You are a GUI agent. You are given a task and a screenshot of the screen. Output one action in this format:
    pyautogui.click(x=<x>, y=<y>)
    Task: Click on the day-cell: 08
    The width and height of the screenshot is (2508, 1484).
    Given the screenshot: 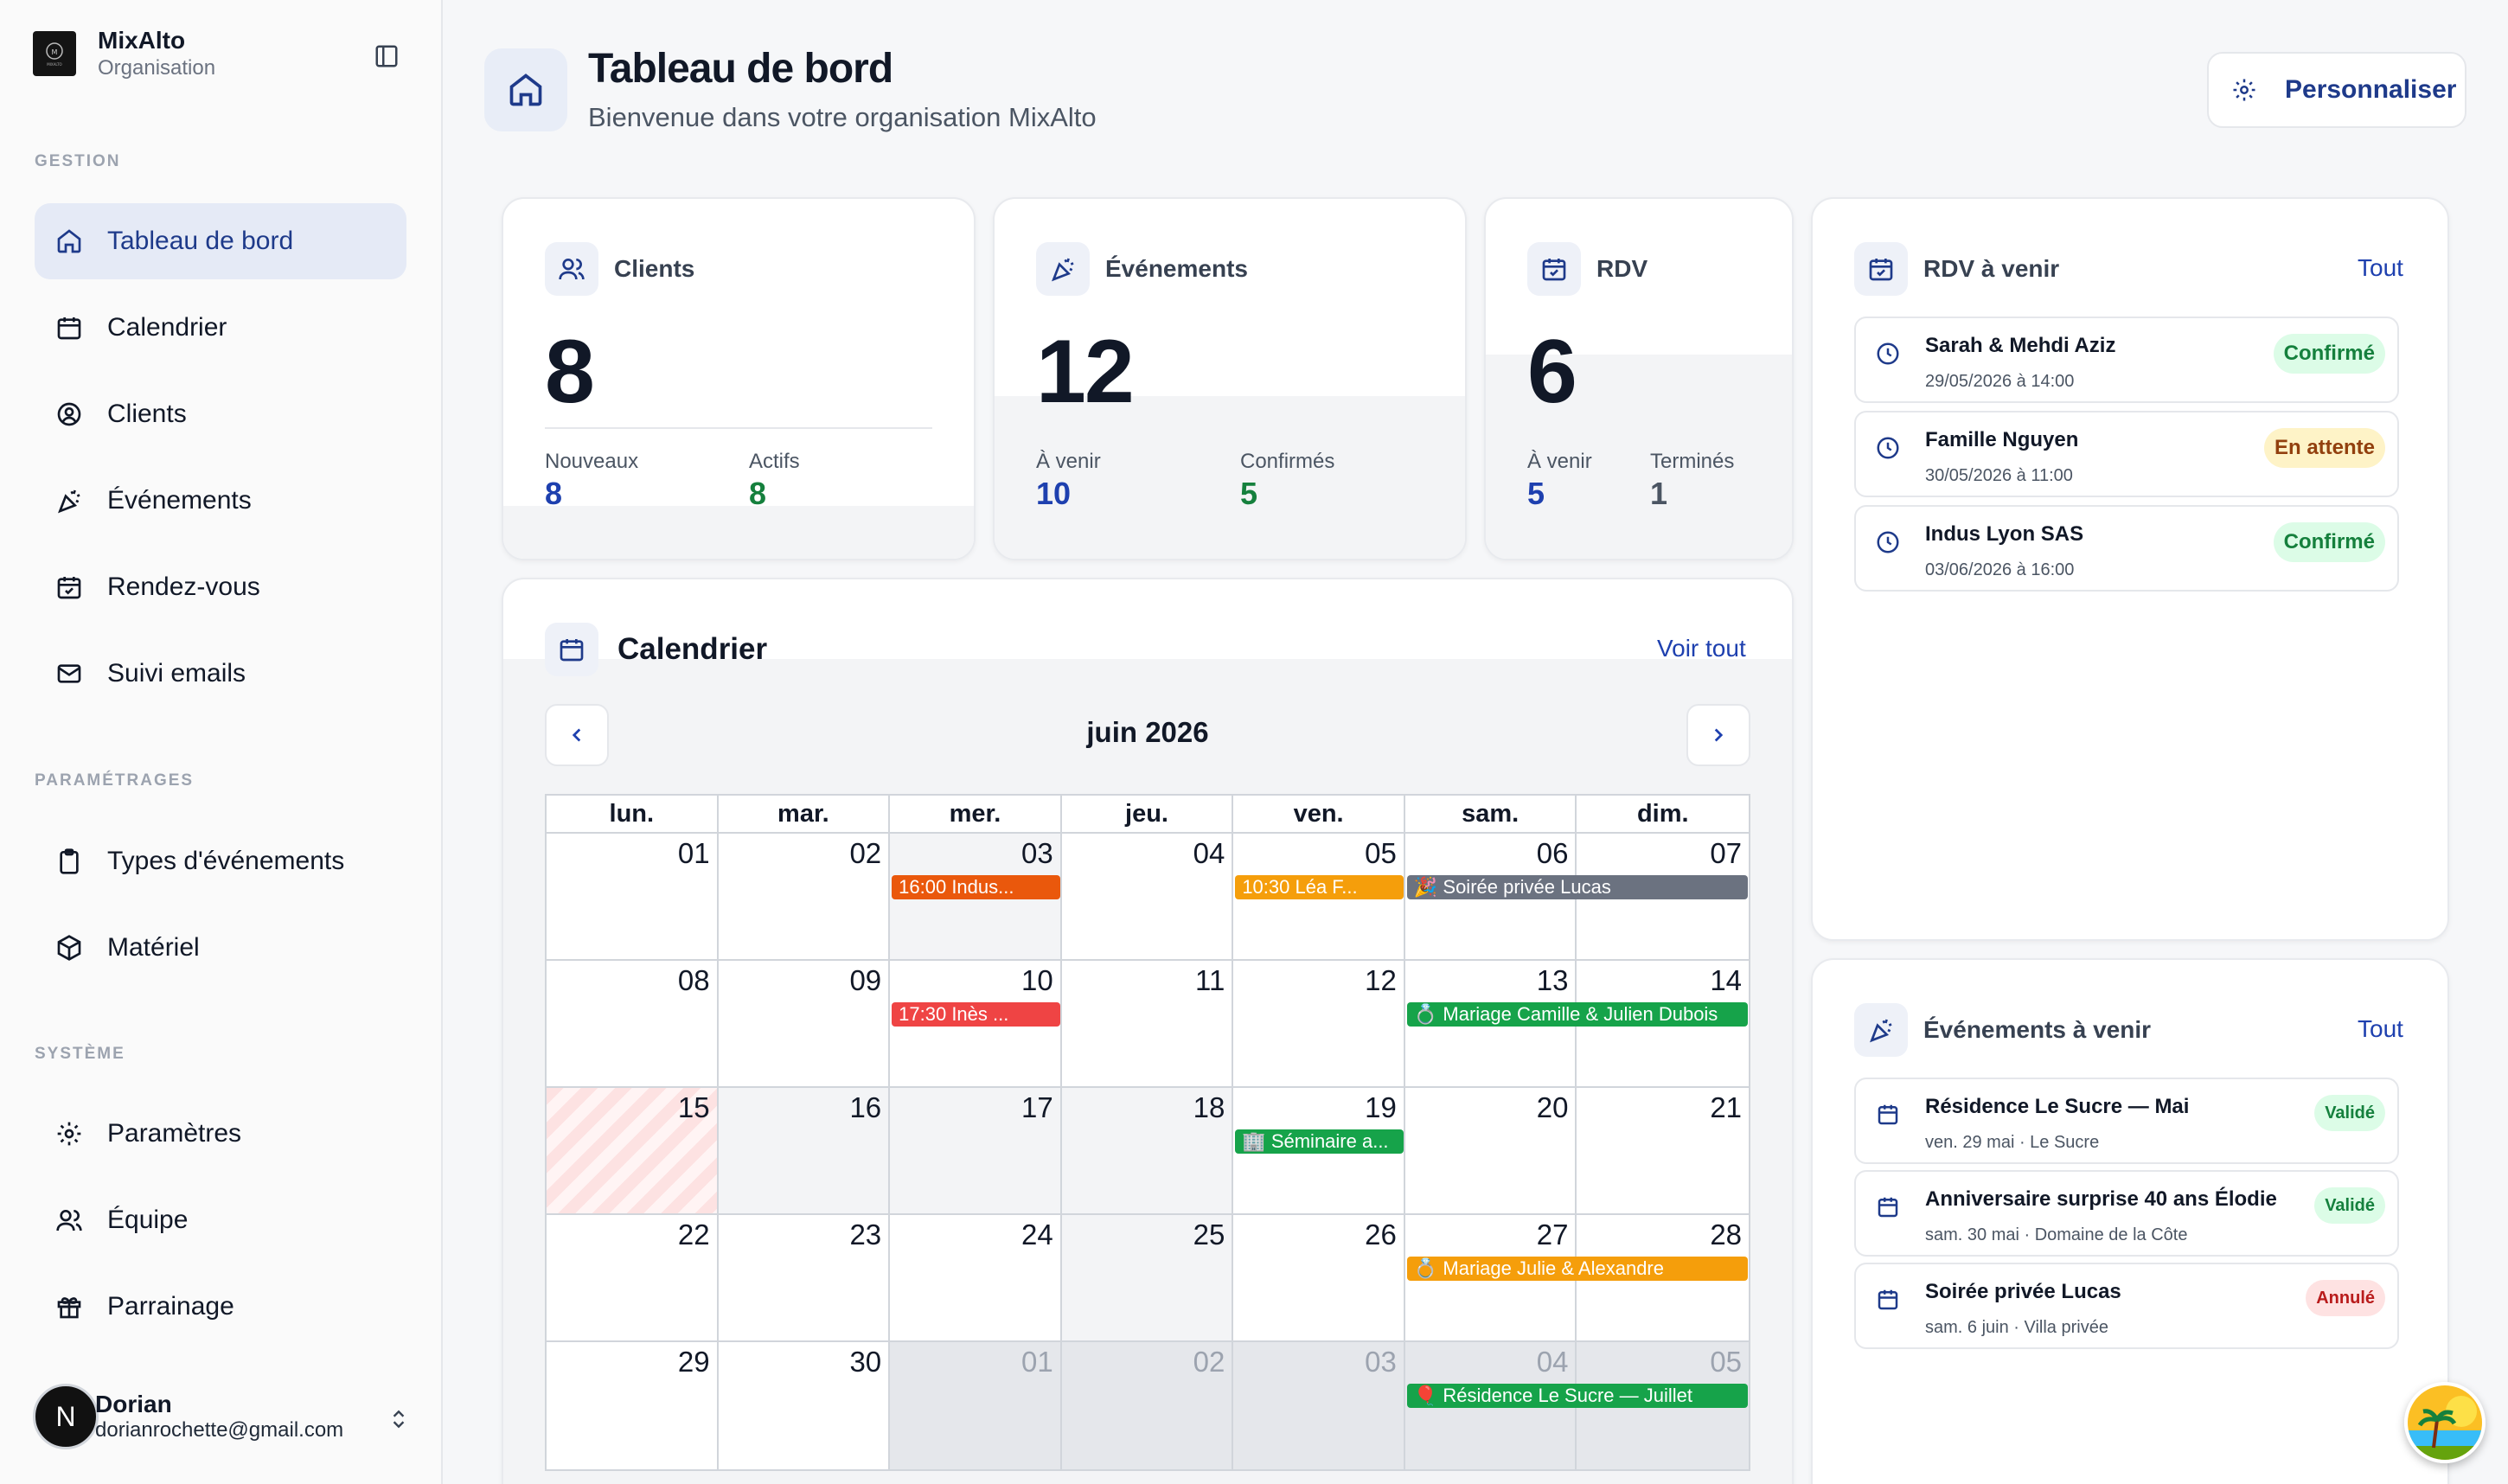 What is the action you would take?
    pyautogui.click(x=633, y=1024)
    